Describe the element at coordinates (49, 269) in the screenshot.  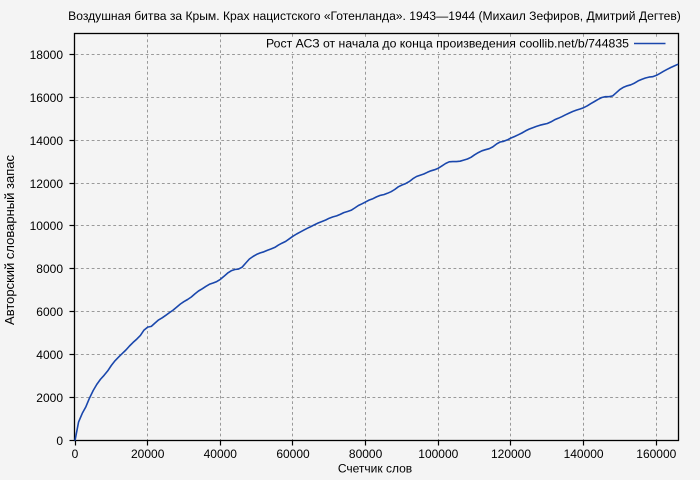
I see `svg-text: 8000` at that location.